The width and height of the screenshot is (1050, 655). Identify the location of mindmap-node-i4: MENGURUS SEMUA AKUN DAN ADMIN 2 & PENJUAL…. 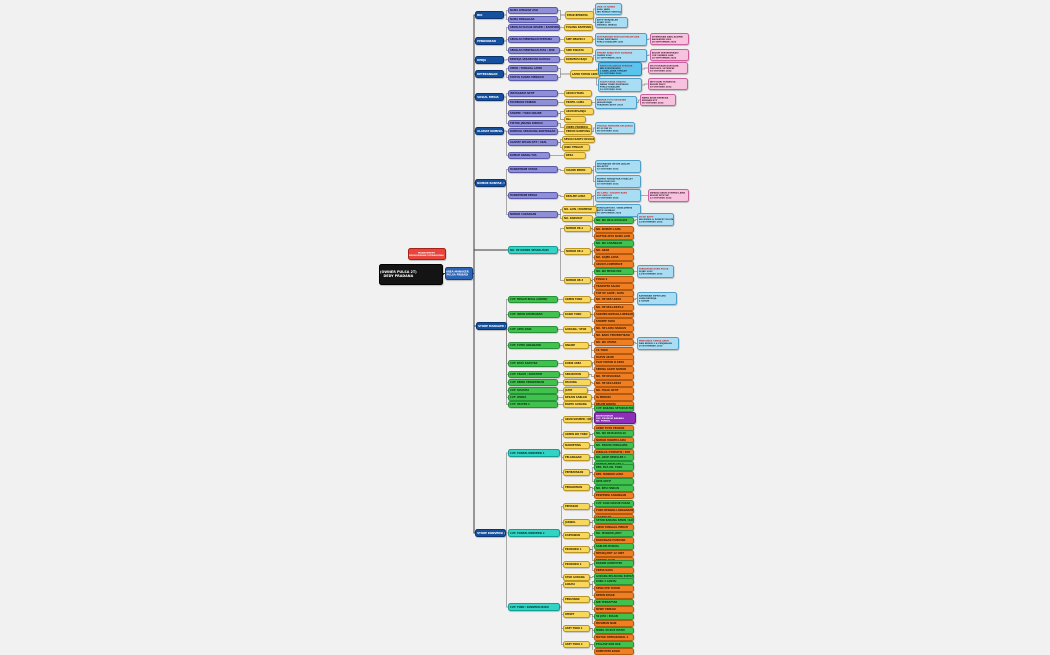
(658, 343).